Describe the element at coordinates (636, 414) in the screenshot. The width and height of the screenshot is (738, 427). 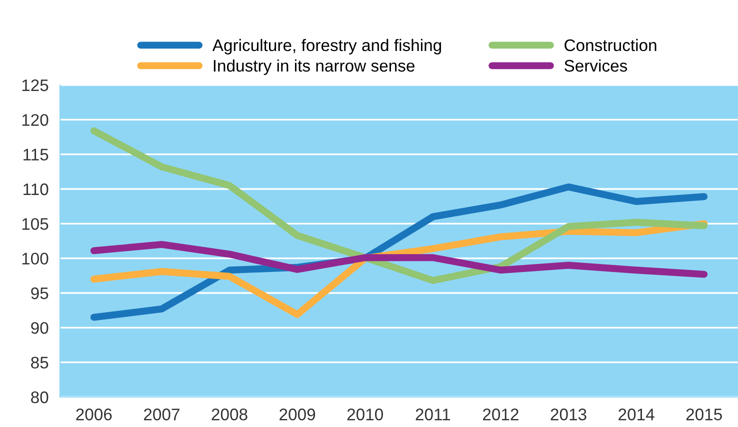
I see `x-tick-label: 2014` at that location.